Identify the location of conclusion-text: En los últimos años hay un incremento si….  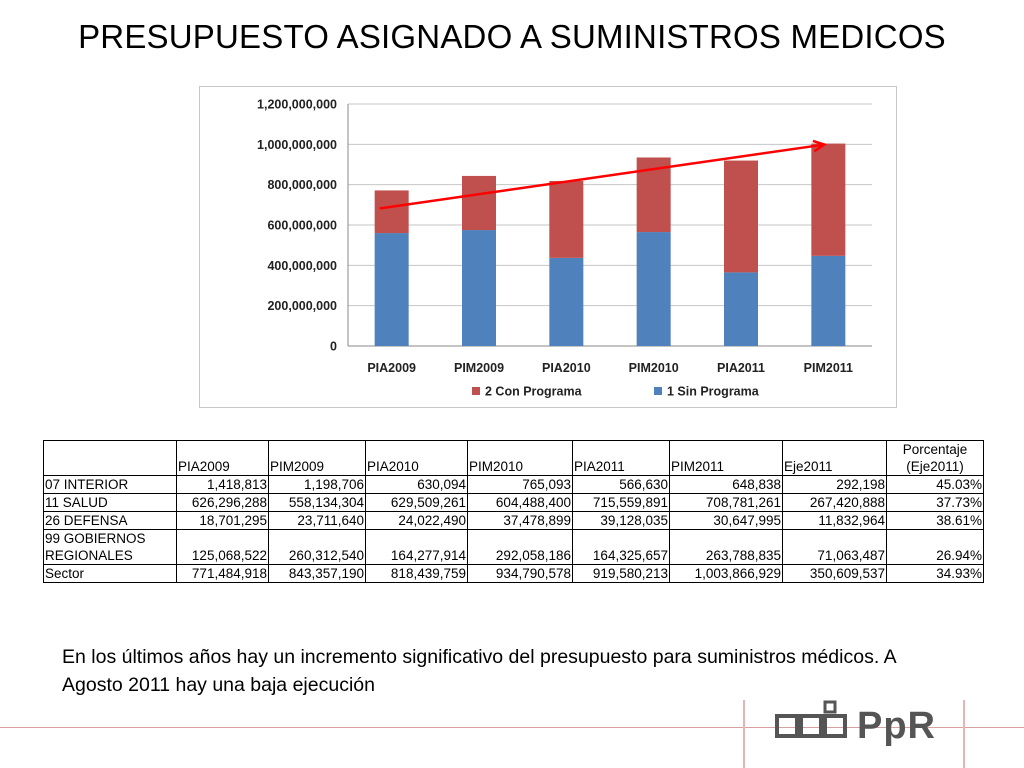
(479, 671).